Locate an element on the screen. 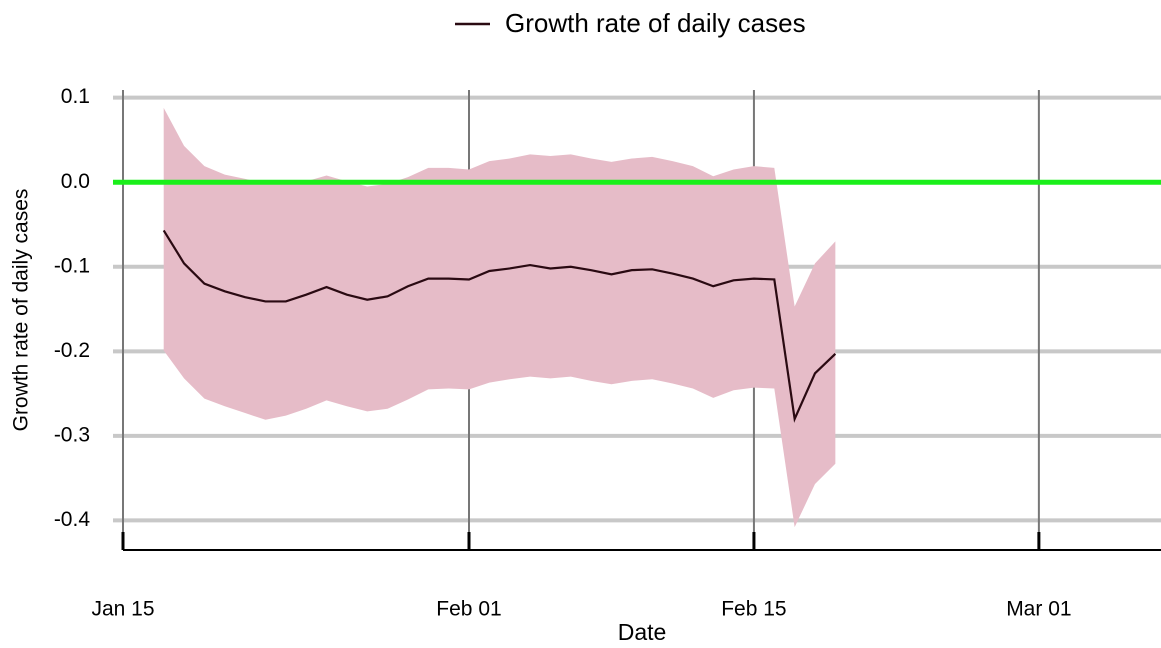  x-tick-label: Mar 01 is located at coordinates (1038, 609).